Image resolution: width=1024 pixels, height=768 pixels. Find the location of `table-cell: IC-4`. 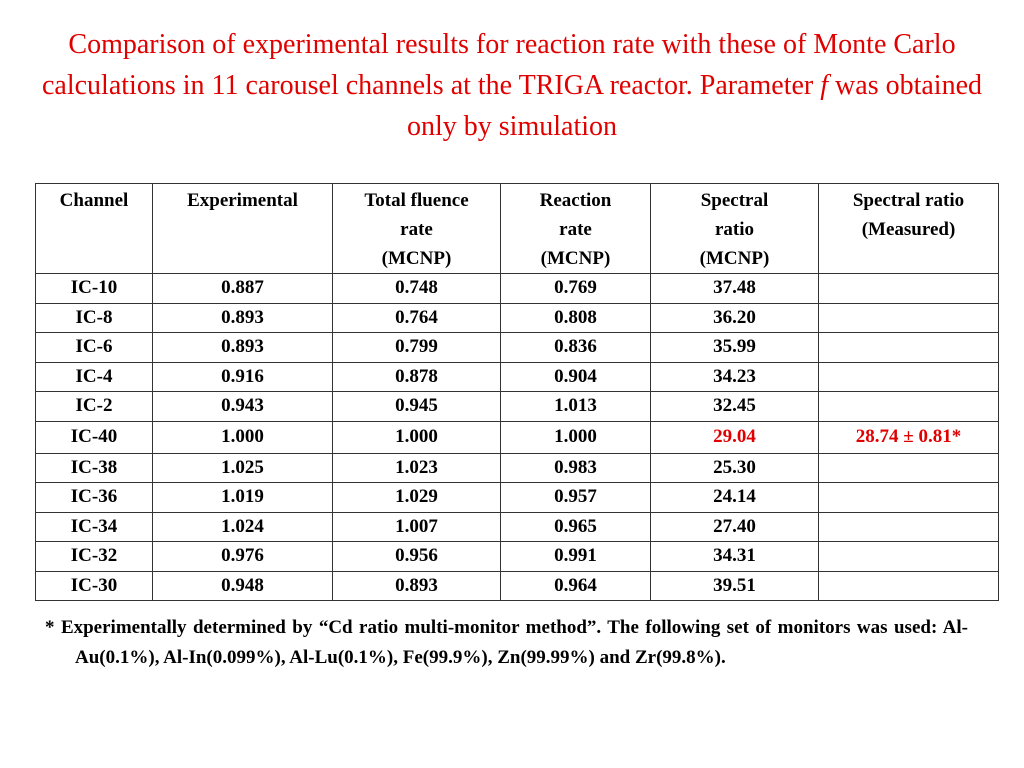

table-cell: IC-4 is located at coordinates (94, 376).